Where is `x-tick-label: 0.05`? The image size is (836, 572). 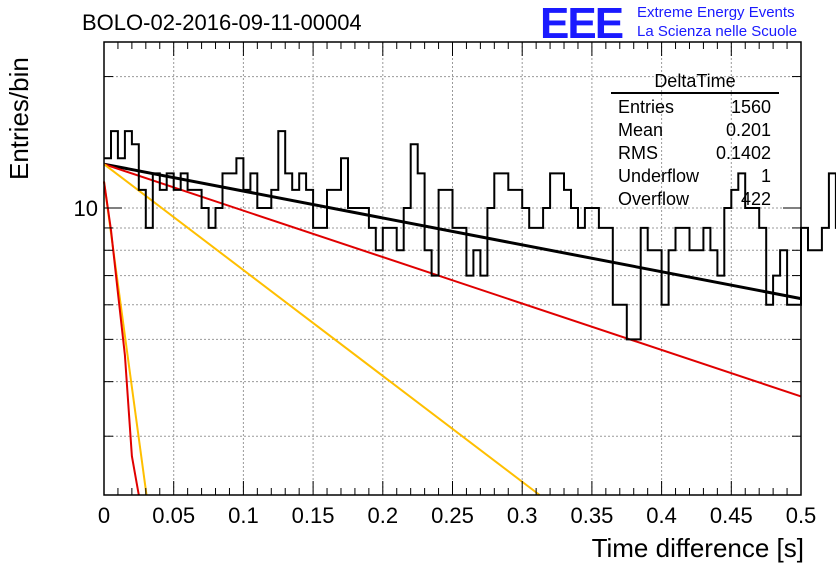
x-tick-label: 0.05 is located at coordinates (173, 515).